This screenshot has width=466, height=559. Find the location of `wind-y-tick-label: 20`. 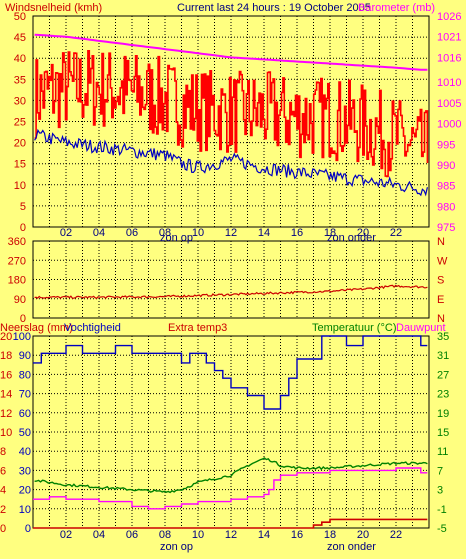

wind-y-tick-label: 20 is located at coordinates (20, 144).